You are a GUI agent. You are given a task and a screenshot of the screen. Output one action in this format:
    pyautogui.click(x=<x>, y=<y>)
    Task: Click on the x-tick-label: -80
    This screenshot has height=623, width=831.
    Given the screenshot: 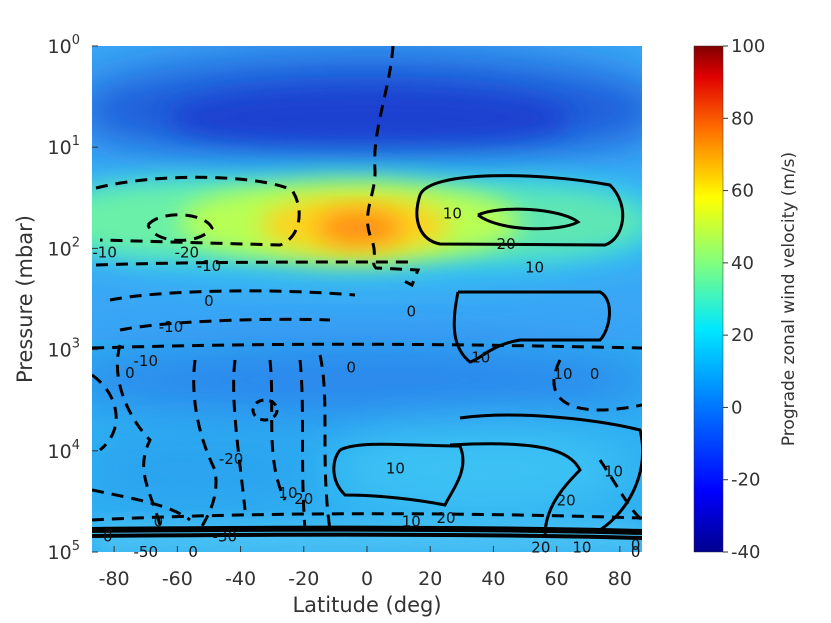 What is the action you would take?
    pyautogui.click(x=114, y=579)
    